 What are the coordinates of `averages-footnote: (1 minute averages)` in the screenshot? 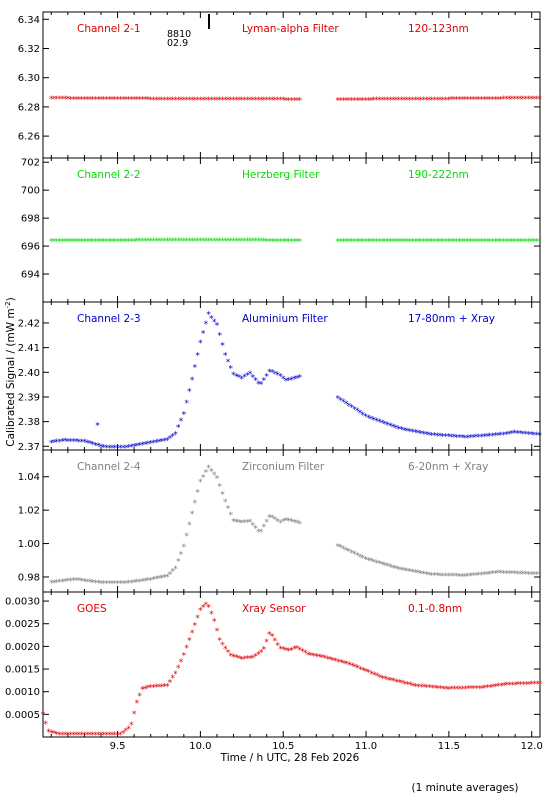 It's located at (464, 788).